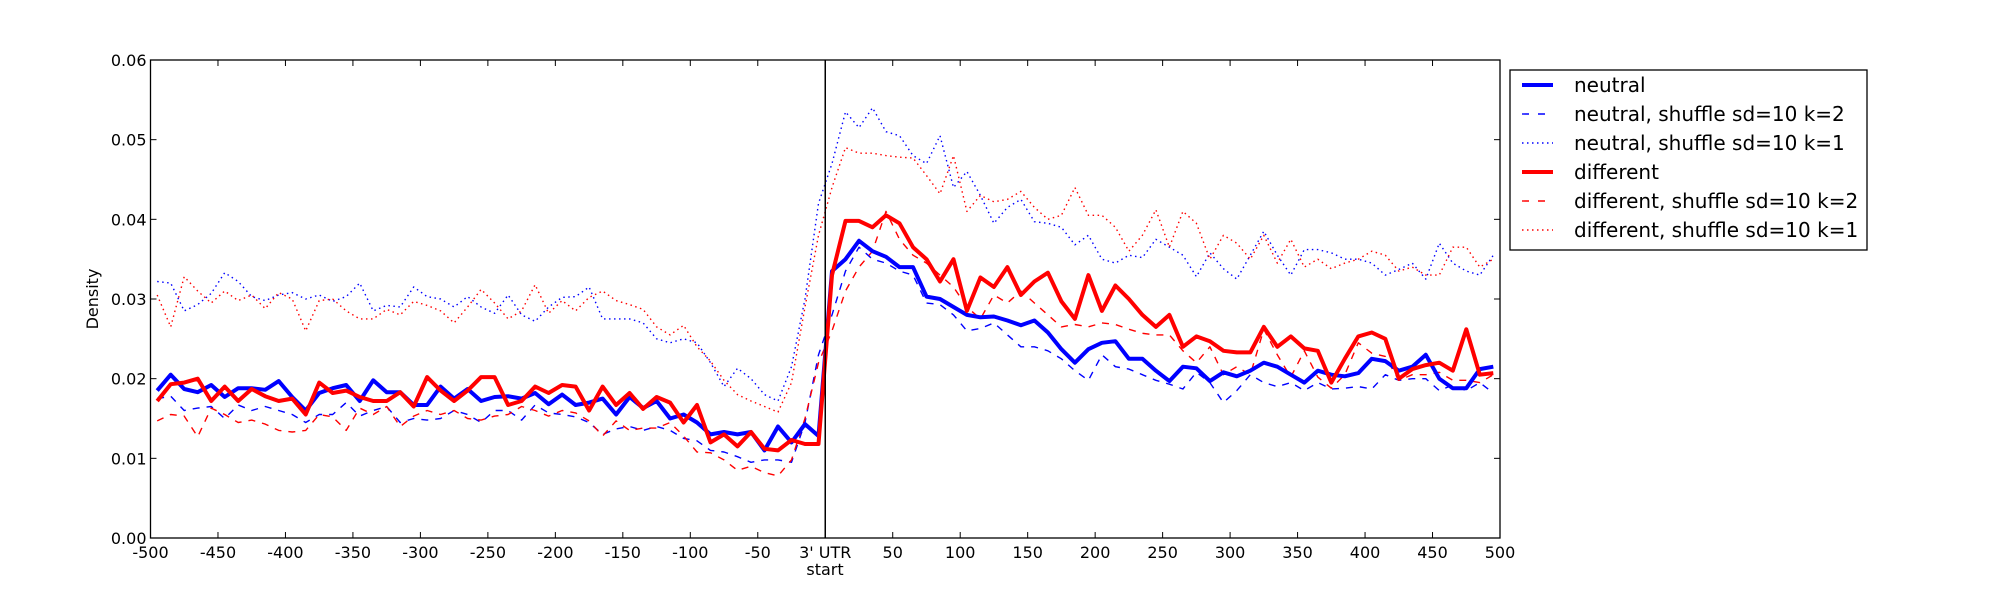  Describe the element at coordinates (824, 569) in the screenshot. I see `x-axis-label: start` at that location.